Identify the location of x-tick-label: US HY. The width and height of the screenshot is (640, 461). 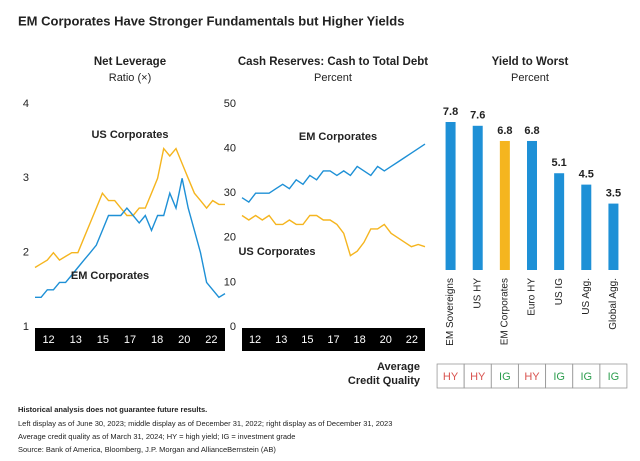
(477, 293).